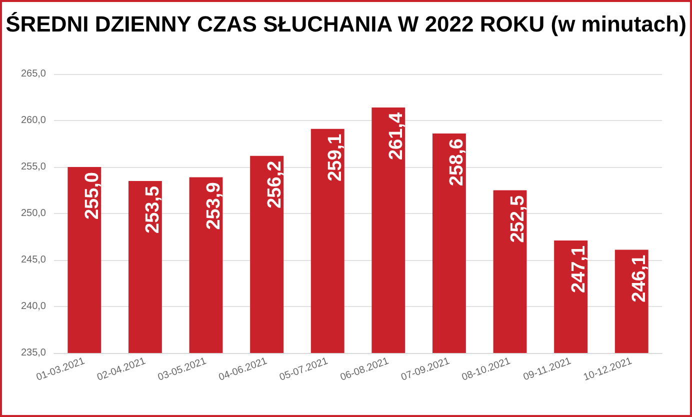 This screenshot has height=417, width=692. I want to click on data-label: 256,2, so click(275, 184).